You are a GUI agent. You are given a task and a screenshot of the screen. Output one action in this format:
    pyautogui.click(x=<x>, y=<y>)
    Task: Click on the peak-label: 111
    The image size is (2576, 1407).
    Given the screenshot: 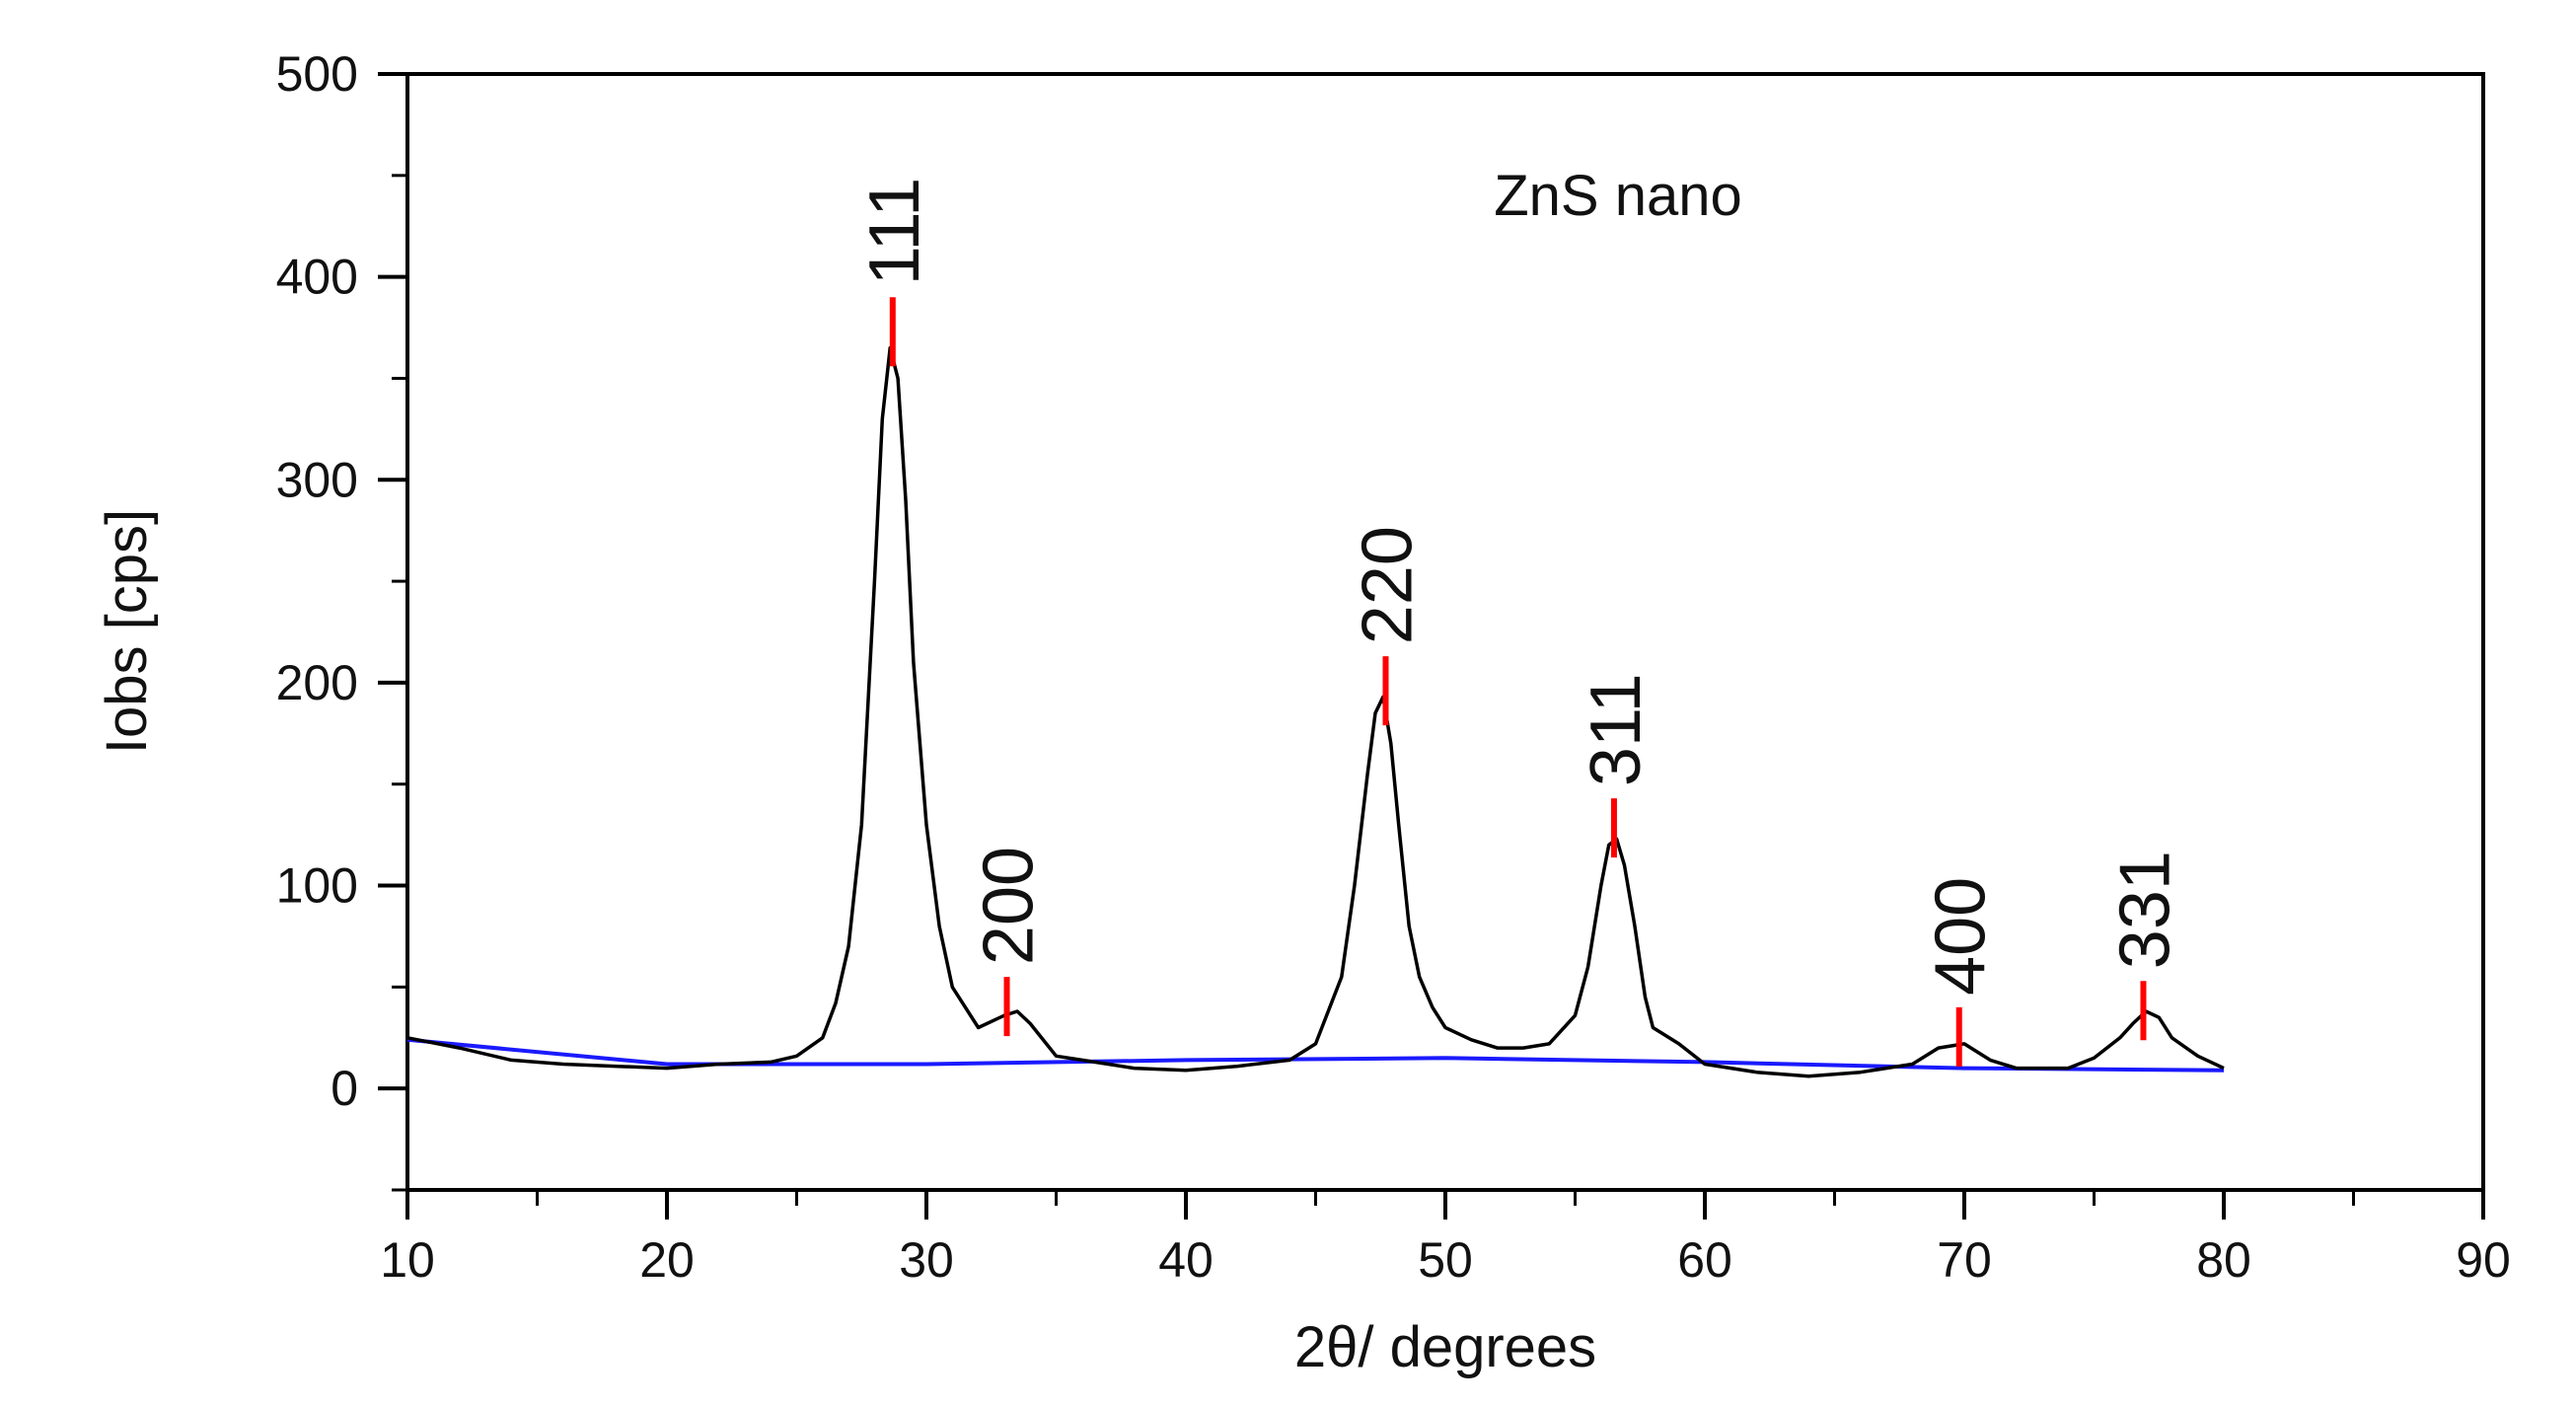 What is the action you would take?
    pyautogui.click(x=894, y=231)
    